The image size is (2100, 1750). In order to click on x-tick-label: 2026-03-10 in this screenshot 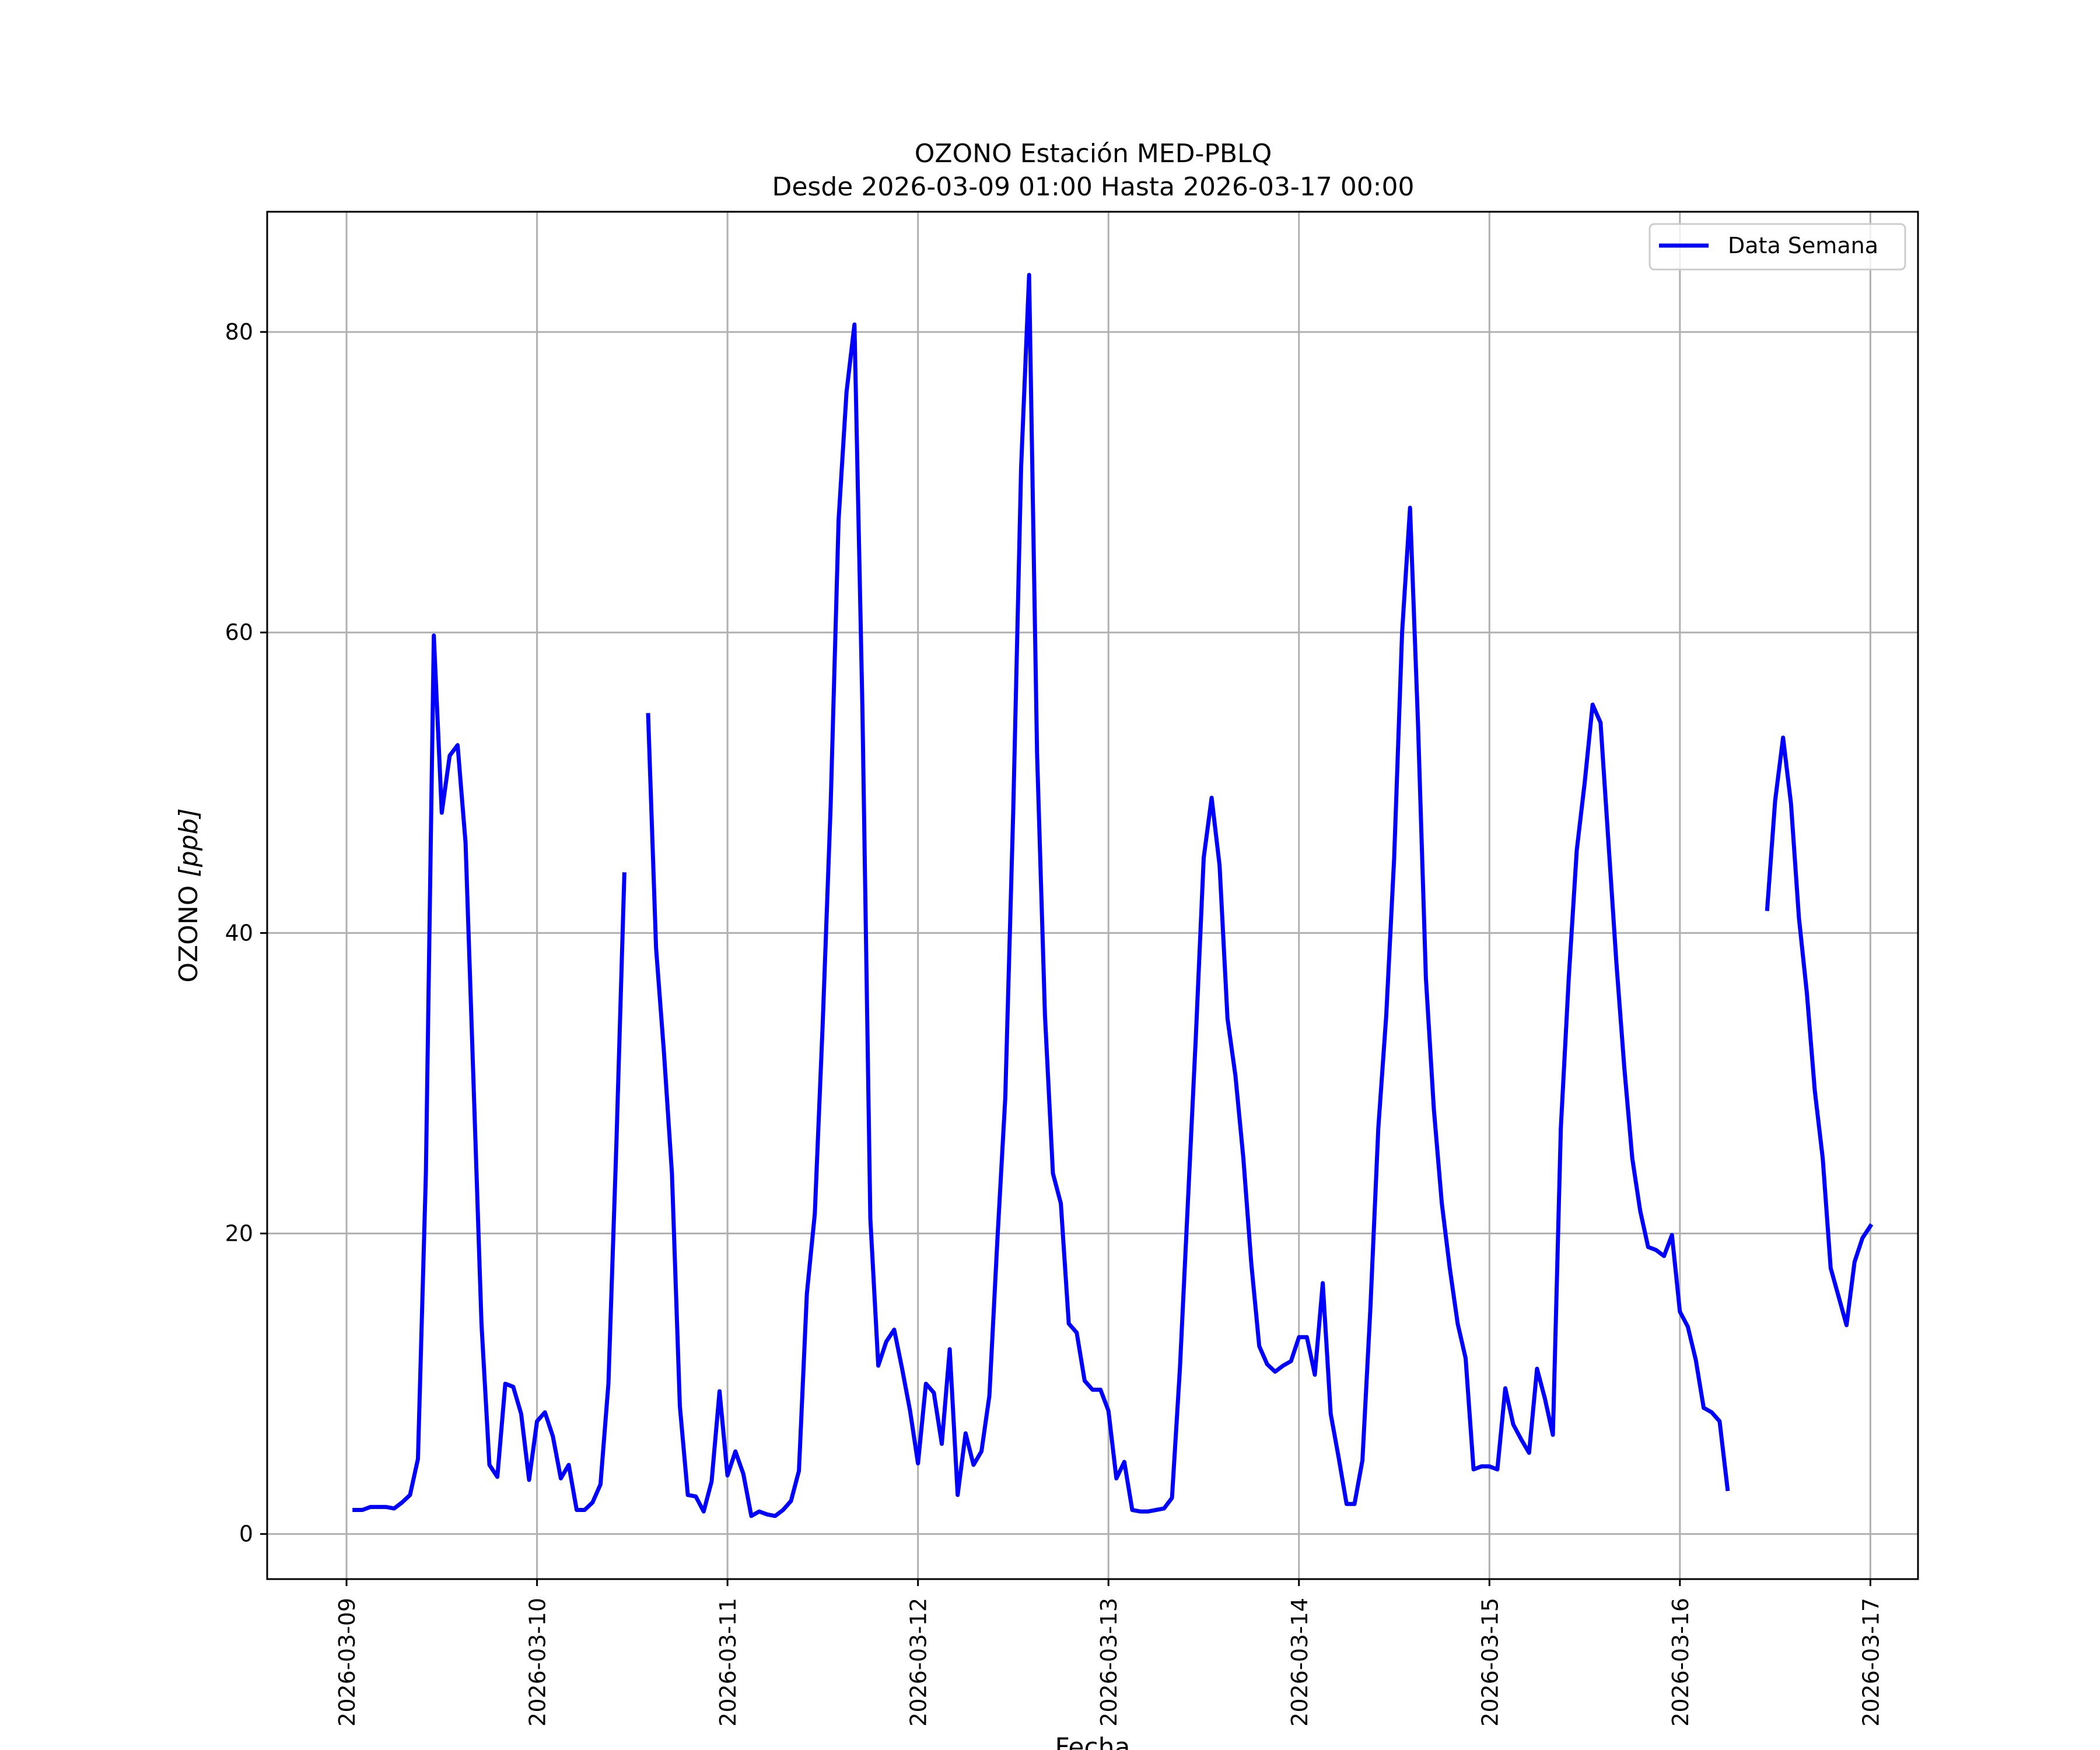, I will do `click(538, 1662)`.